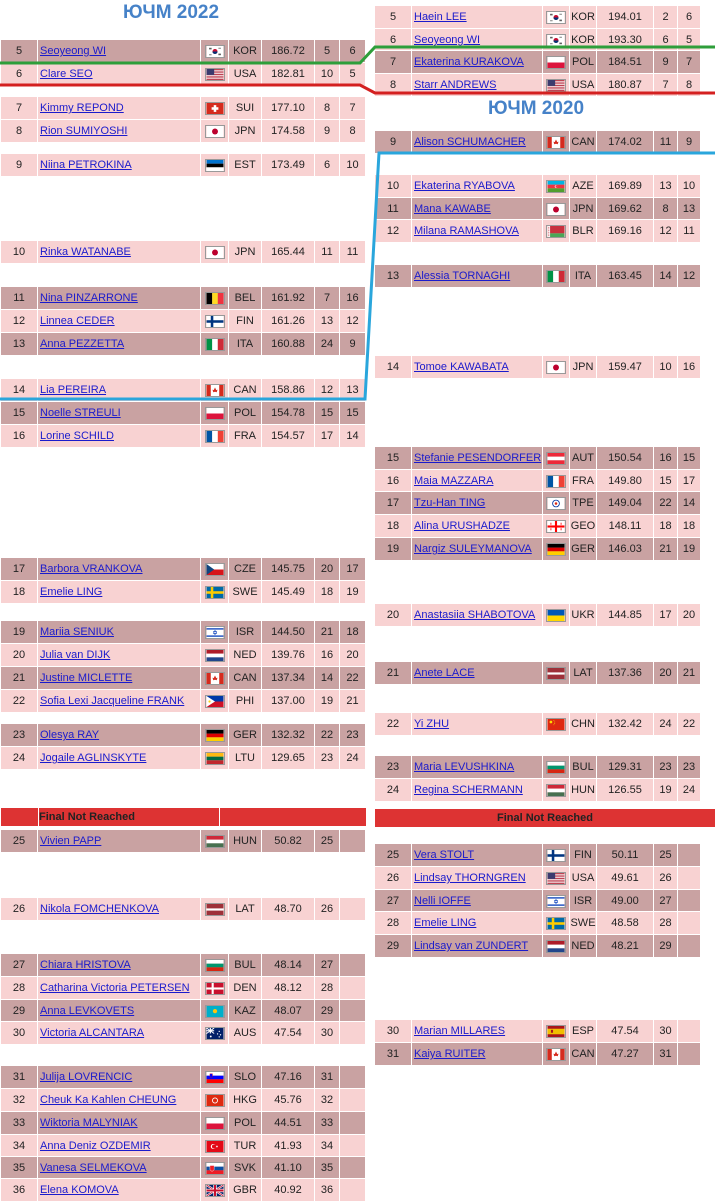 Image resolution: width=720 pixels, height=1201 pixels. Describe the element at coordinates (689, 790) in the screenshot. I see `free-skate-place-cell: 24` at that location.